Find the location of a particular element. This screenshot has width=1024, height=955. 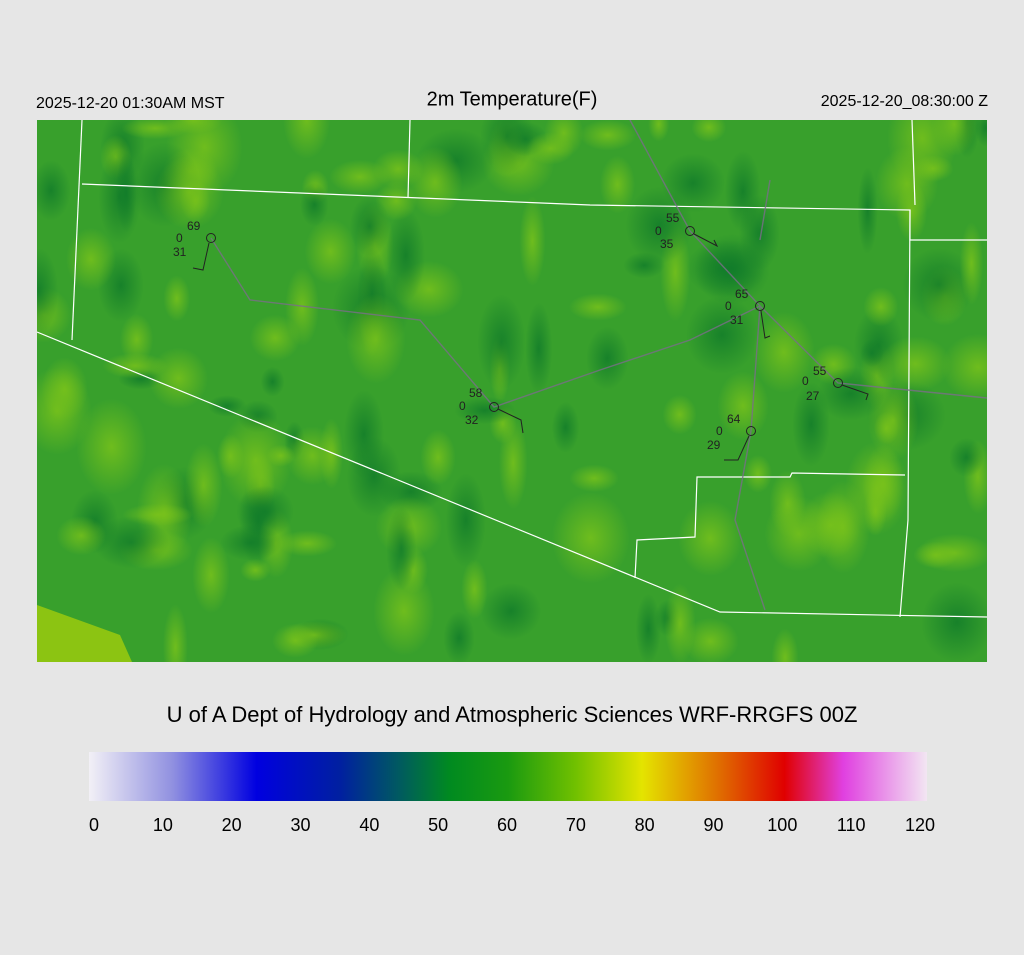

colorbar-ticks: 0 10 20 30 40 50 60 70 80 90 100 110 120 is located at coordinates (512, 825).